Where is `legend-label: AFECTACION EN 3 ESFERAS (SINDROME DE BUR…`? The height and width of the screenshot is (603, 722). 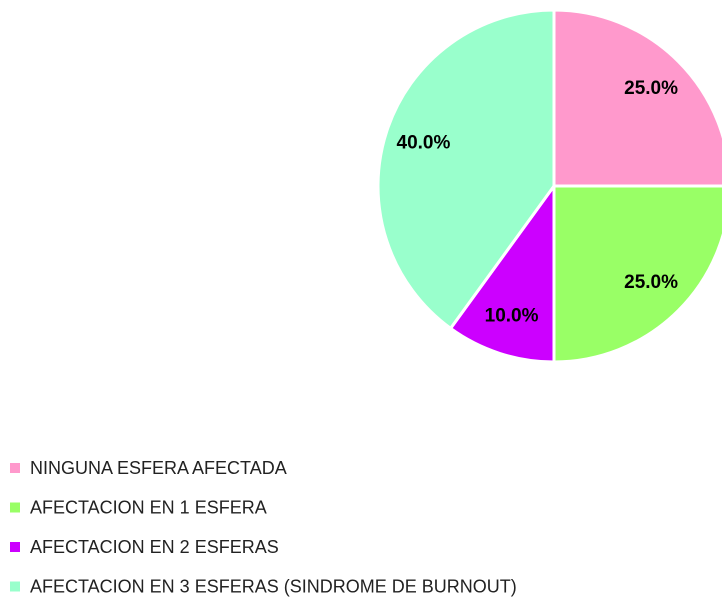 legend-label: AFECTACION EN 3 ESFERAS (SINDROME DE BUR… is located at coordinates (273, 586).